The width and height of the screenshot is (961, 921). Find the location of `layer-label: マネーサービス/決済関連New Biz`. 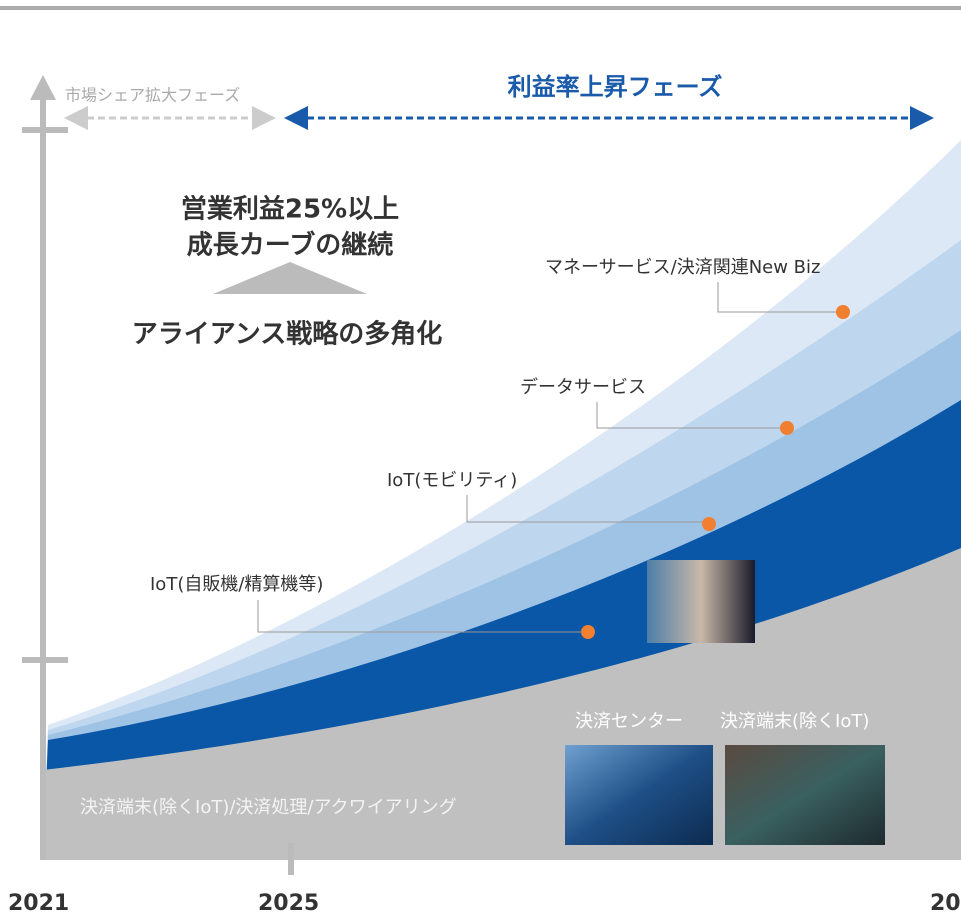

layer-label: マネーサービス/決済関連New Biz is located at coordinates (682, 267).